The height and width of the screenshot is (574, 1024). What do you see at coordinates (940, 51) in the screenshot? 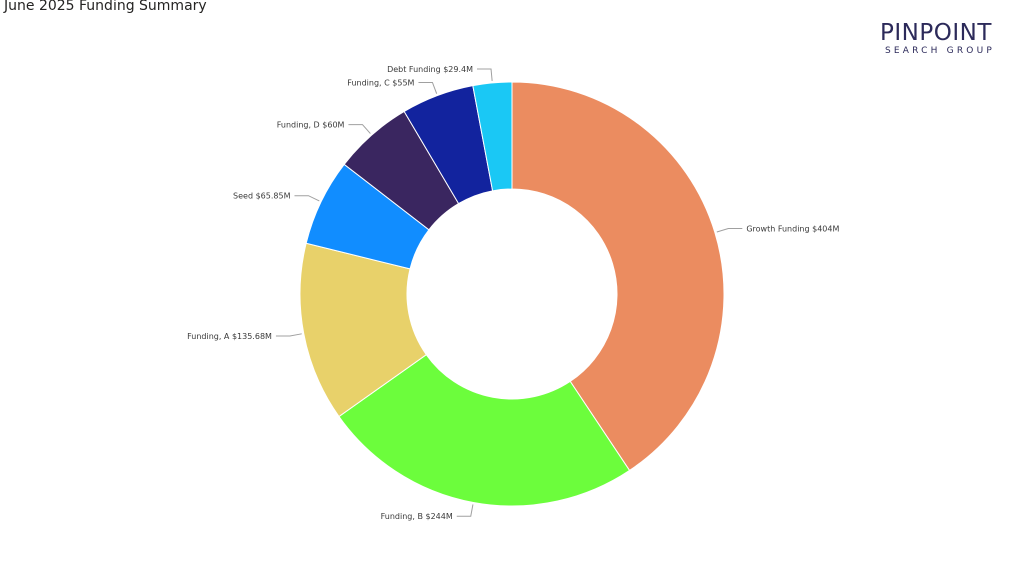
I see `logo-tagline: SEARCH GROUP` at bounding box center [940, 51].